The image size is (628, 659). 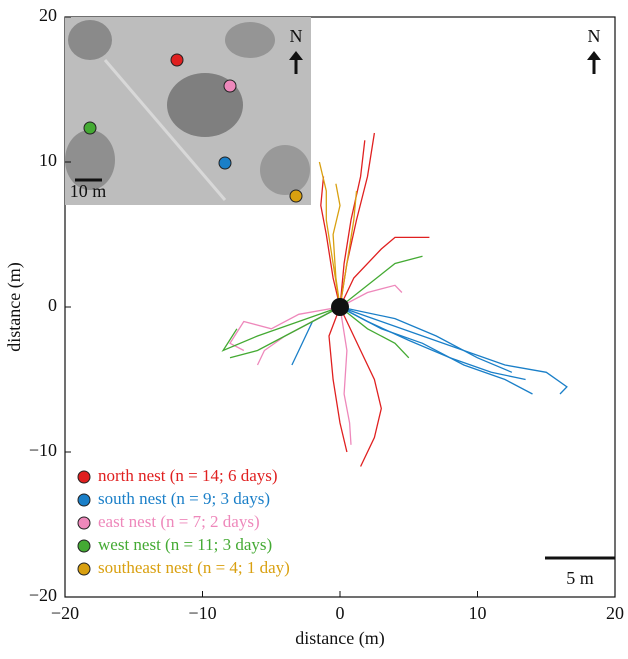 What do you see at coordinates (202, 613) in the screenshot?
I see `x-tick-label: −10` at bounding box center [202, 613].